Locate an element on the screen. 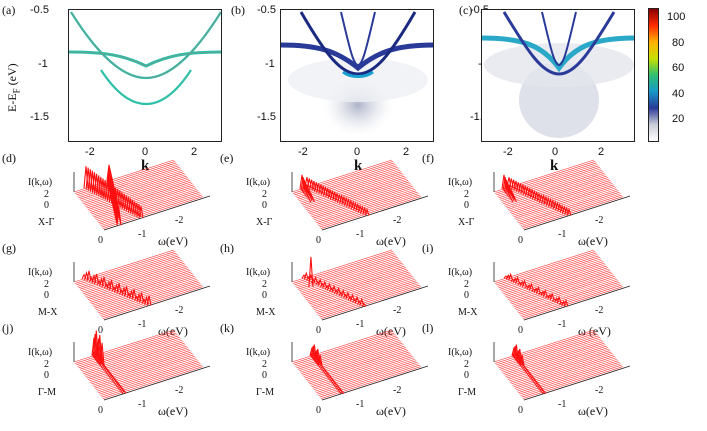 The width and height of the screenshot is (707, 431). c-xlabel: k is located at coordinates (554, 166).